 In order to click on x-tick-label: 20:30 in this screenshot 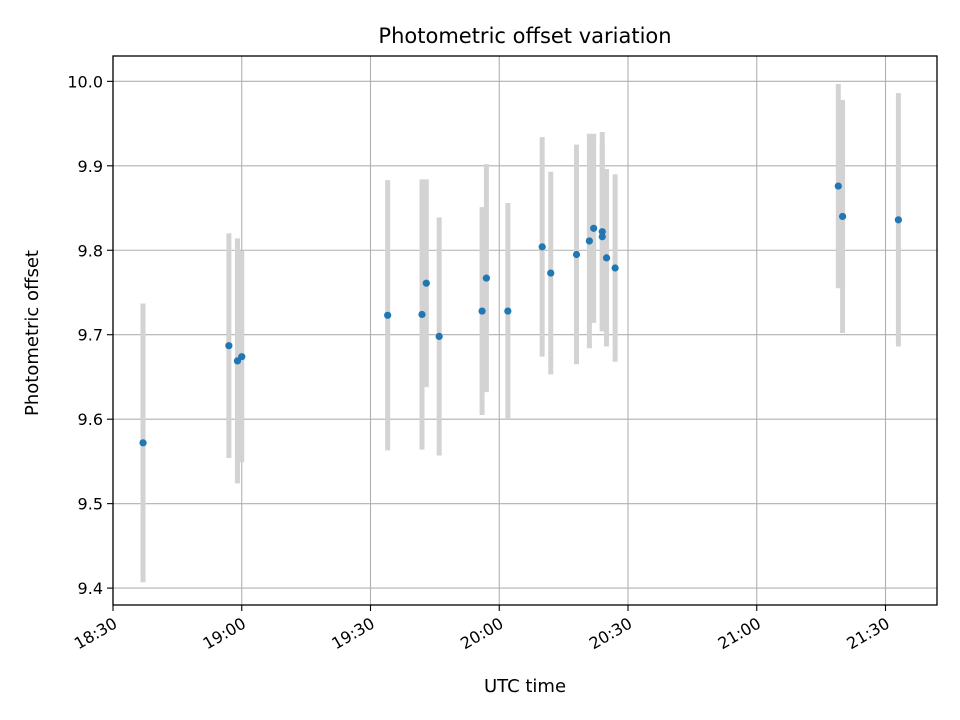, I will do `click(610, 634)`.